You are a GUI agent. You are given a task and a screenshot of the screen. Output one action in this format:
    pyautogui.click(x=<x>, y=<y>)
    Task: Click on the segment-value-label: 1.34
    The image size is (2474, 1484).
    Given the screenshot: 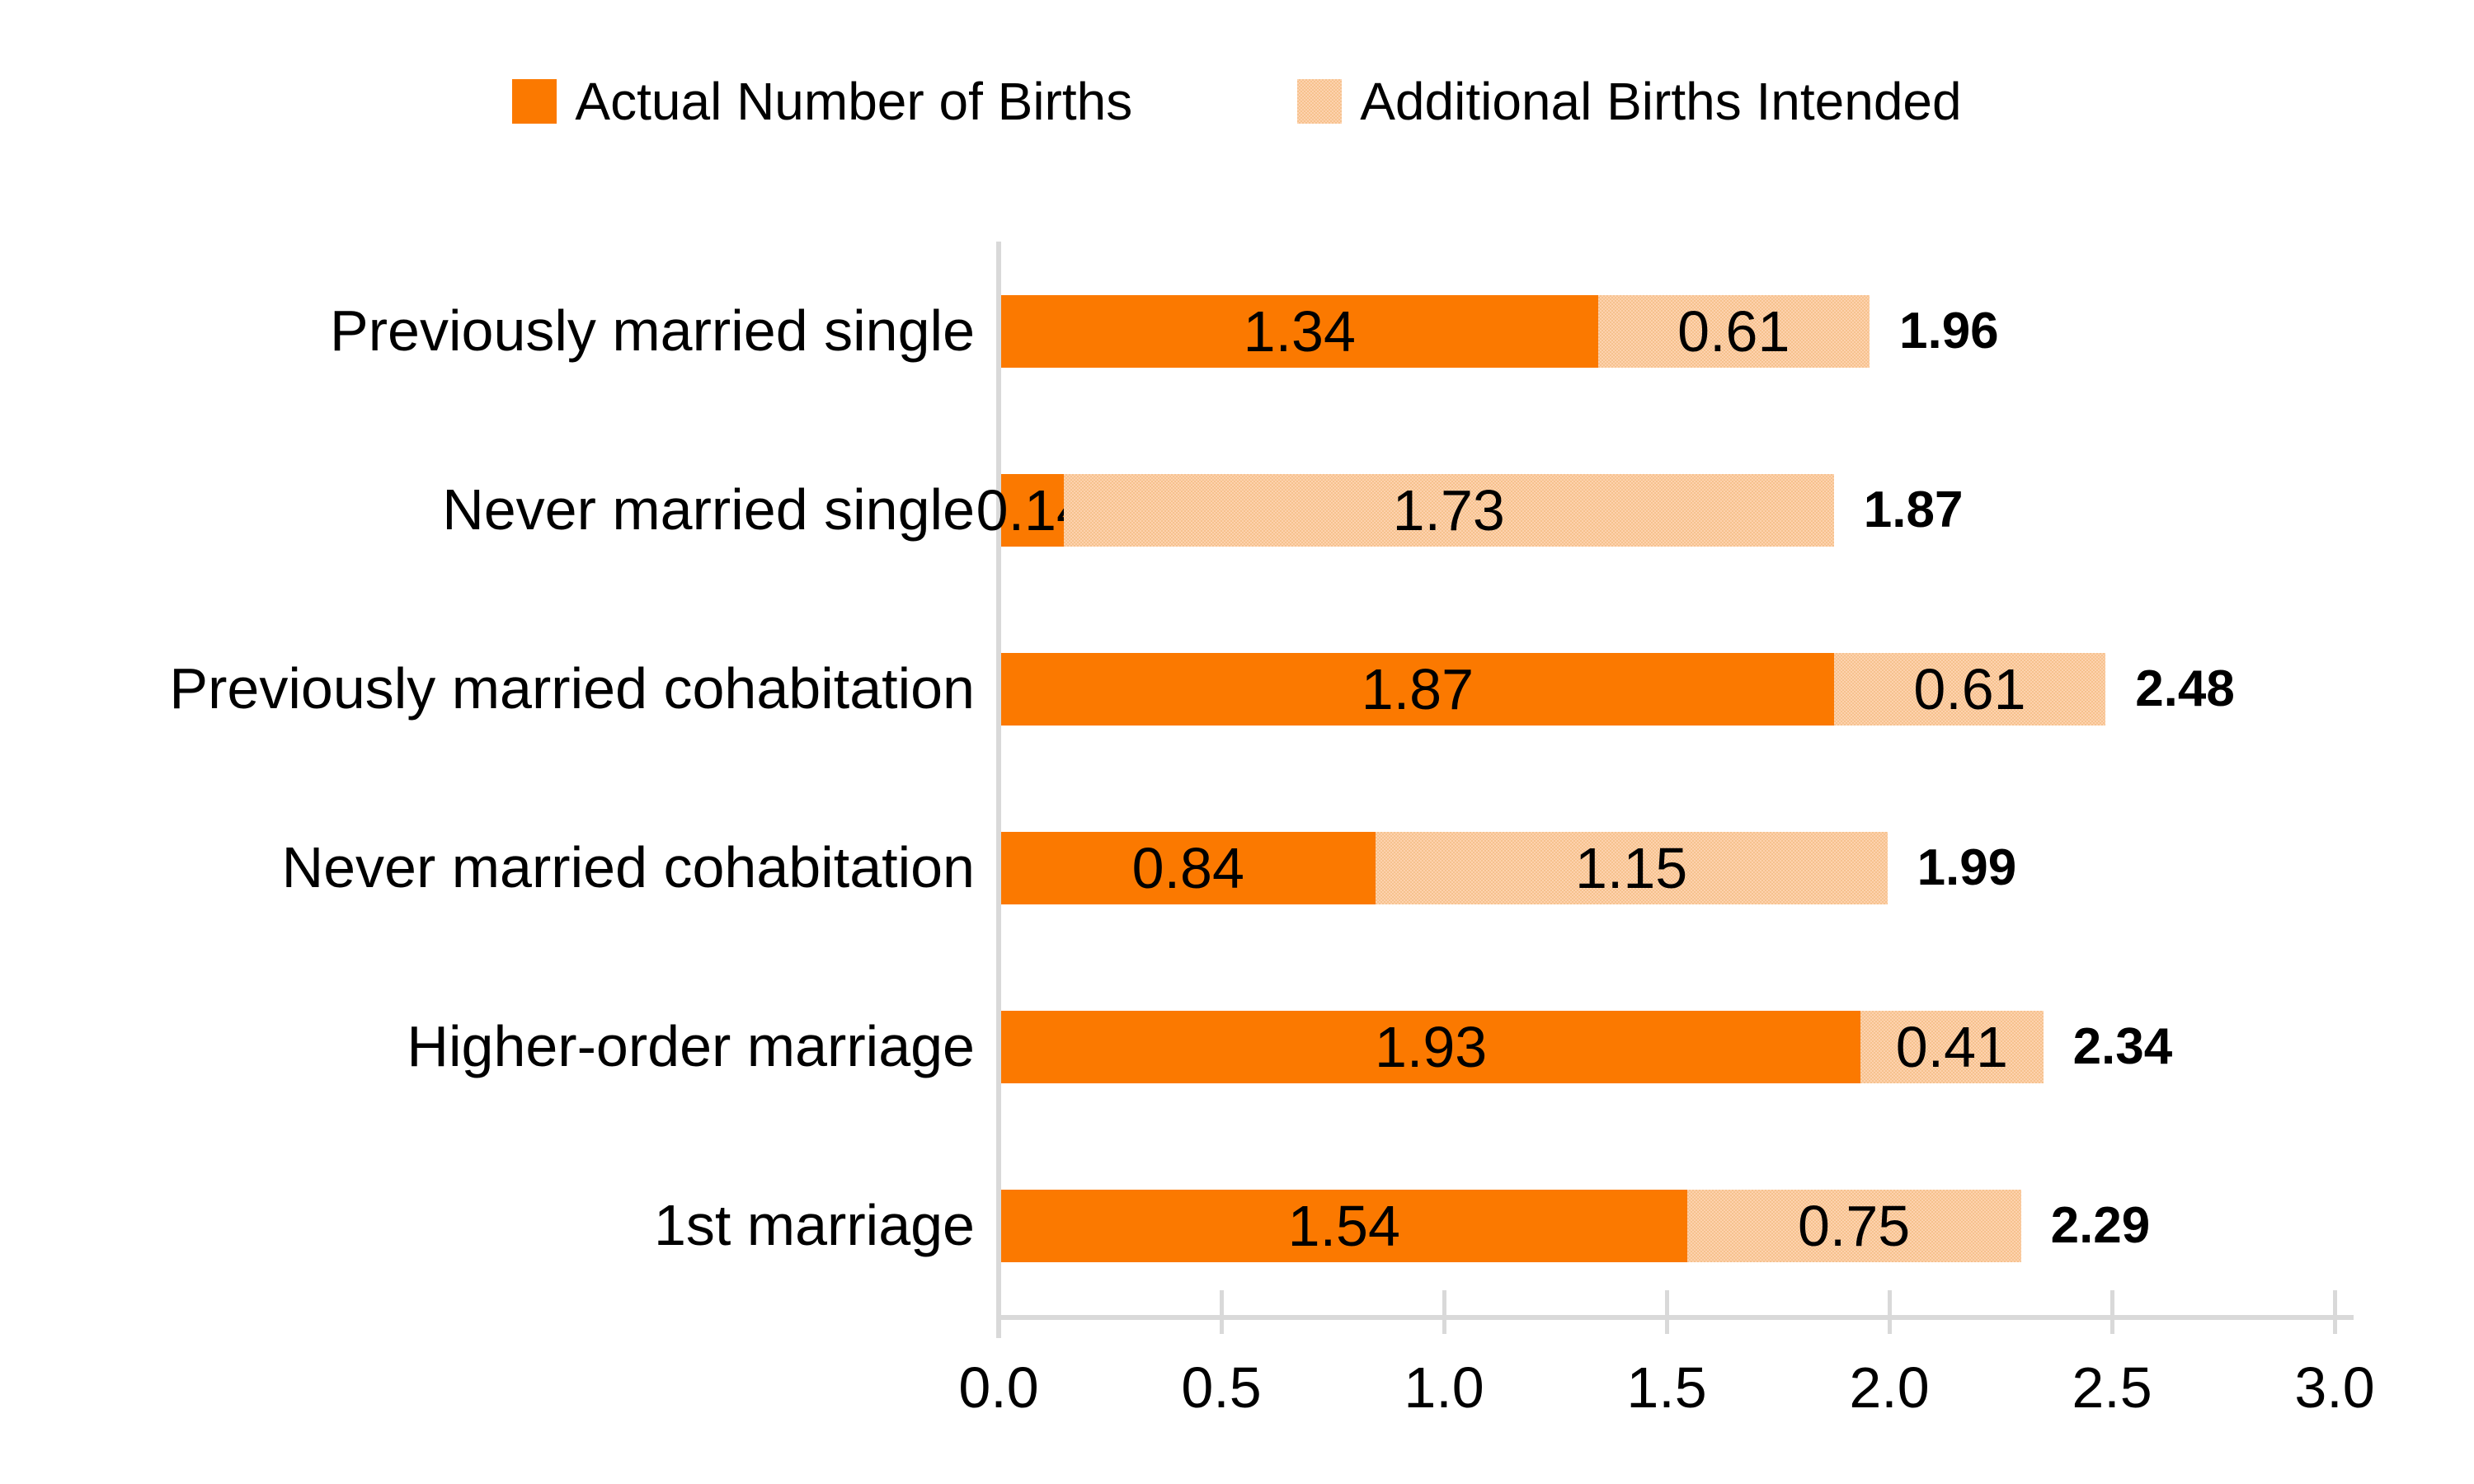 What is the action you would take?
    pyautogui.click(x=1299, y=331)
    